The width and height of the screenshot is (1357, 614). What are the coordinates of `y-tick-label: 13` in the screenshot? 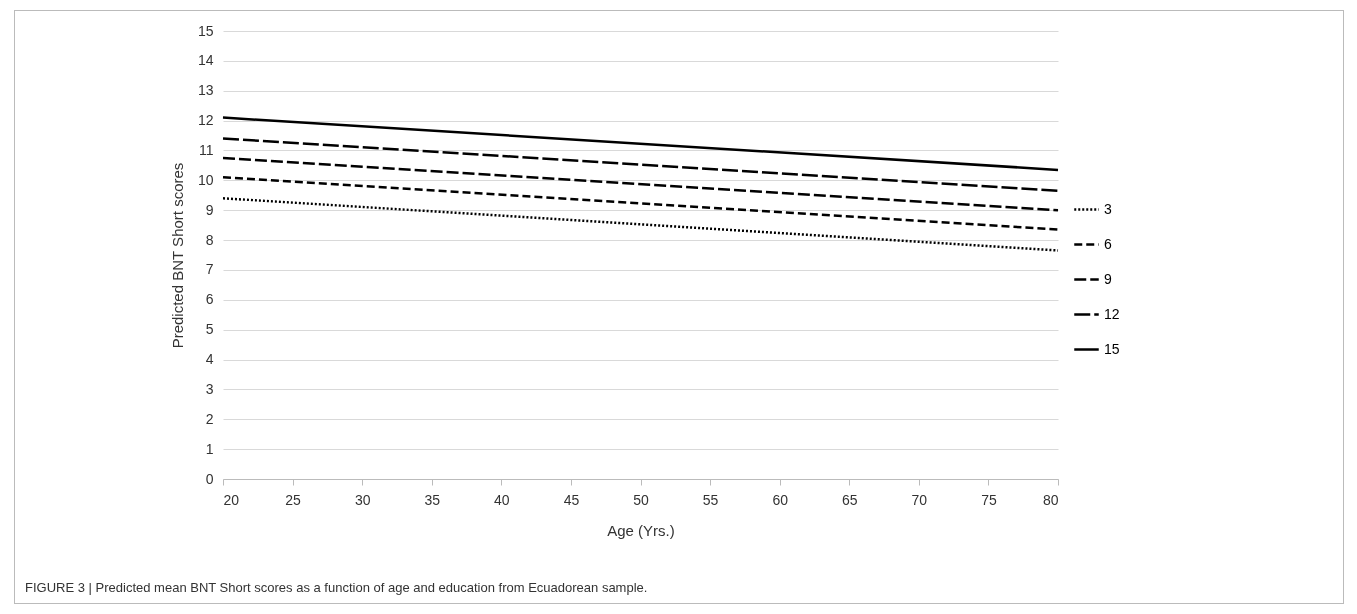 It's located at (205, 90).